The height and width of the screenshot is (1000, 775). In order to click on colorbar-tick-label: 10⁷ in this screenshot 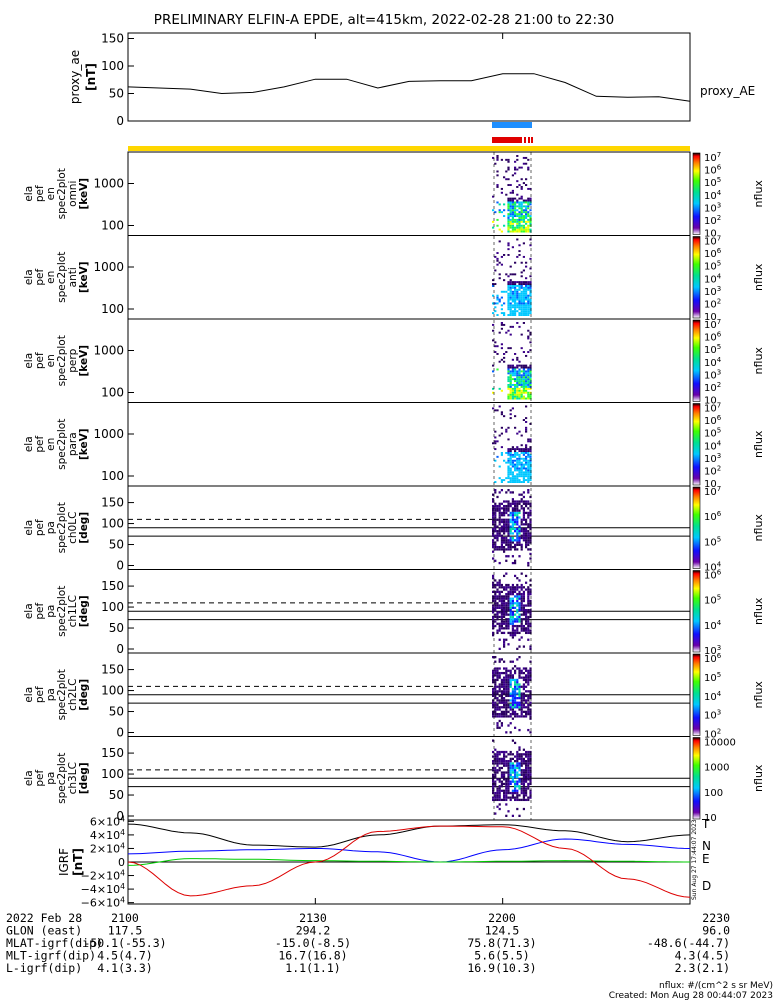, I will do `click(712, 324)`.